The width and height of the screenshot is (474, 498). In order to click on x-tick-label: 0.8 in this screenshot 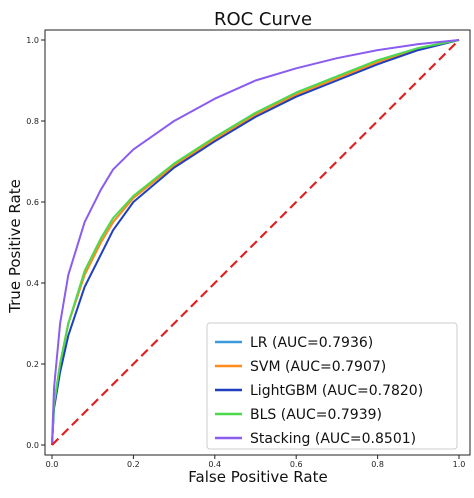, I will do `click(377, 464)`.